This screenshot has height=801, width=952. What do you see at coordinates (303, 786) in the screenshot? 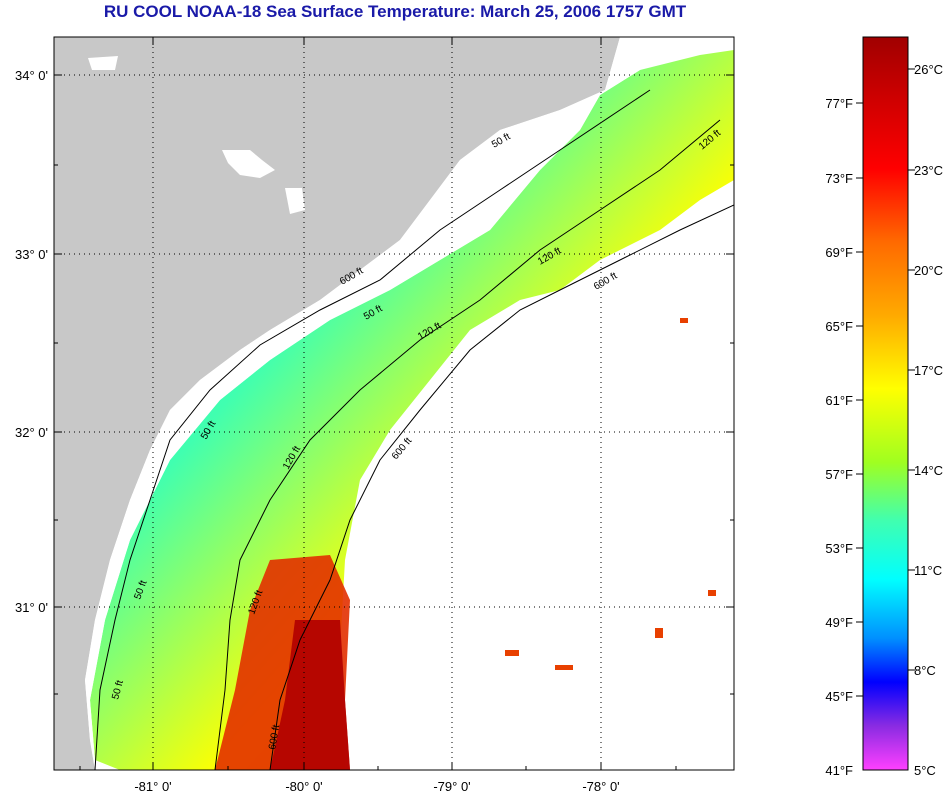
I see `lon-label: -80° 0'` at bounding box center [303, 786].